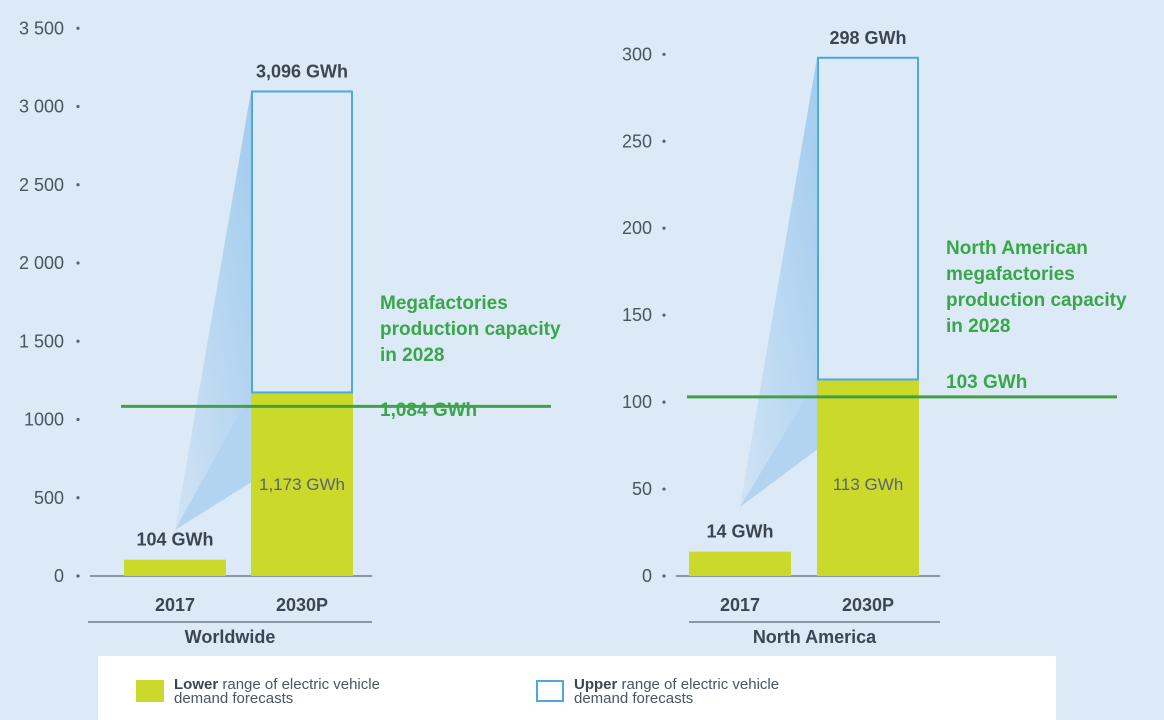 The width and height of the screenshot is (1164, 720). I want to click on panel2-ytick-label: 150, so click(637, 315).